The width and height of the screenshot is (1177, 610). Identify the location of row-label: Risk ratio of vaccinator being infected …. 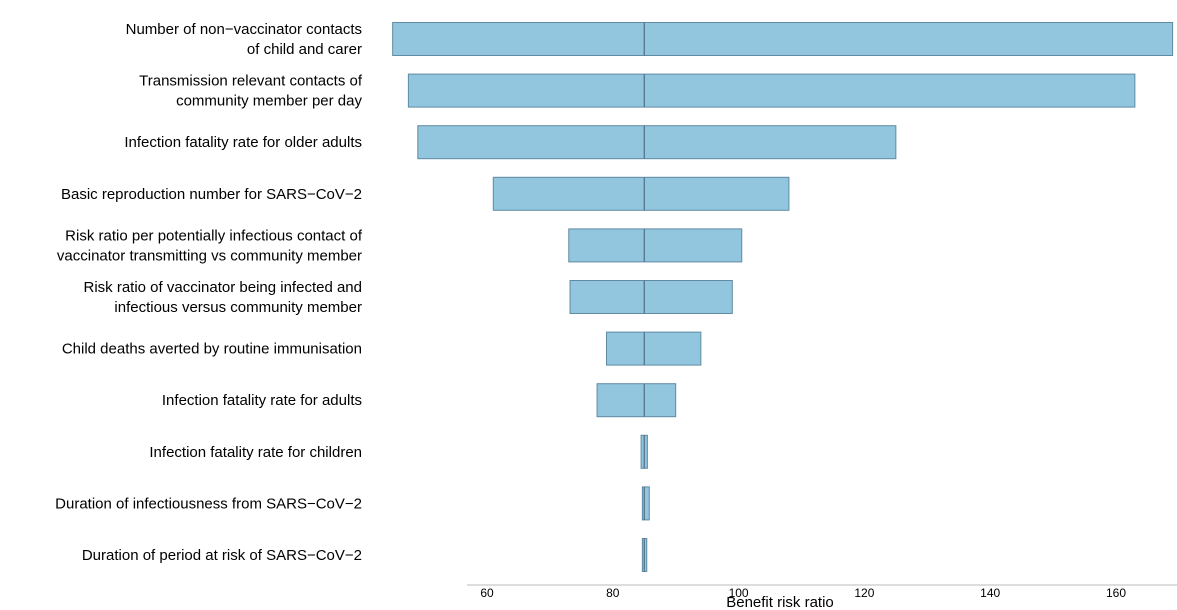
(223, 297).